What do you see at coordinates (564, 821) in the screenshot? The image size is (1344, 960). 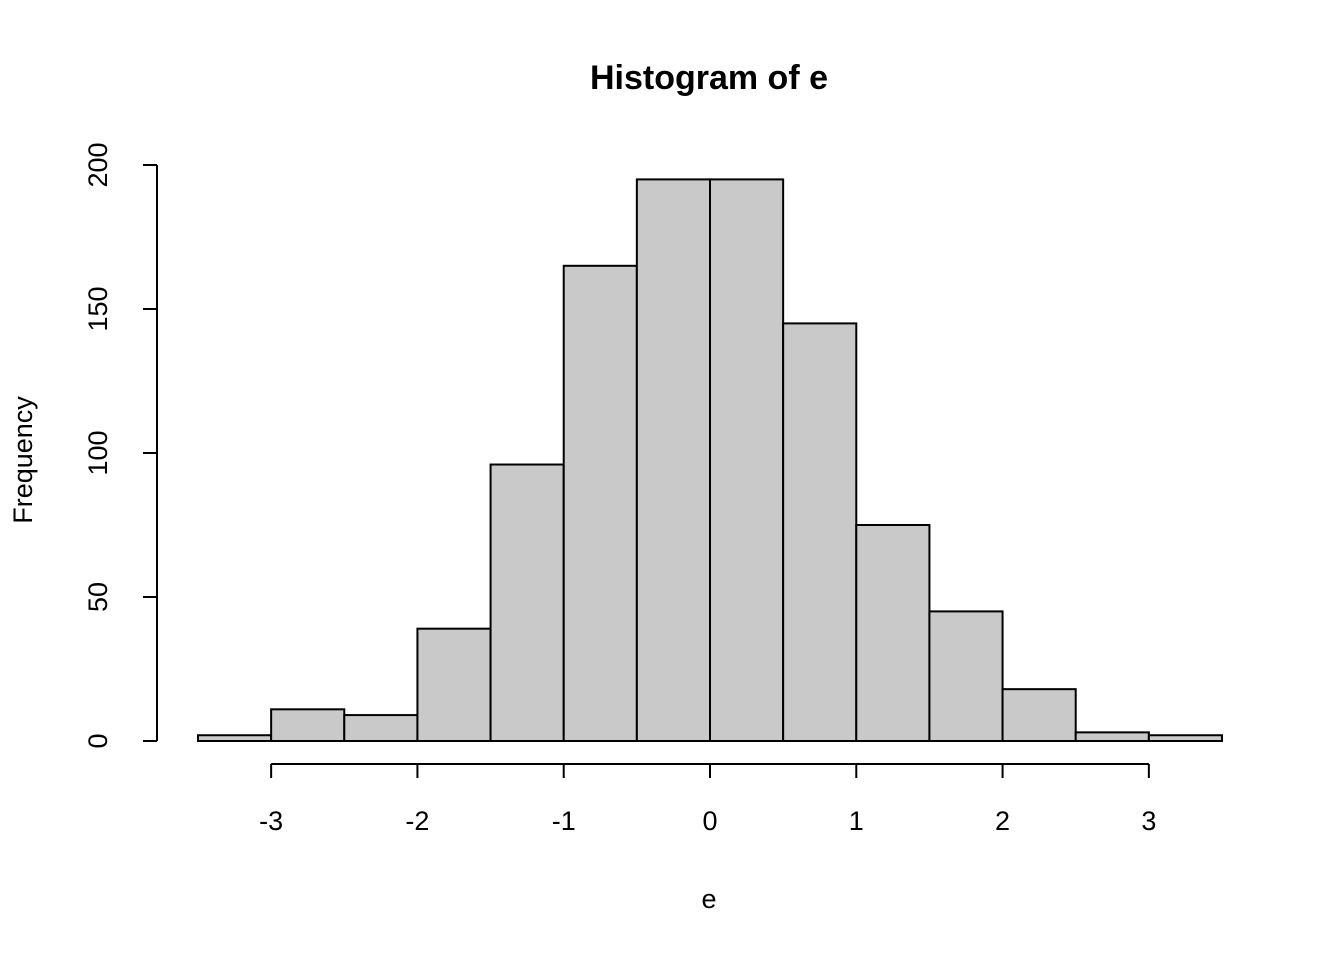 I see `x-tick-label: -1` at bounding box center [564, 821].